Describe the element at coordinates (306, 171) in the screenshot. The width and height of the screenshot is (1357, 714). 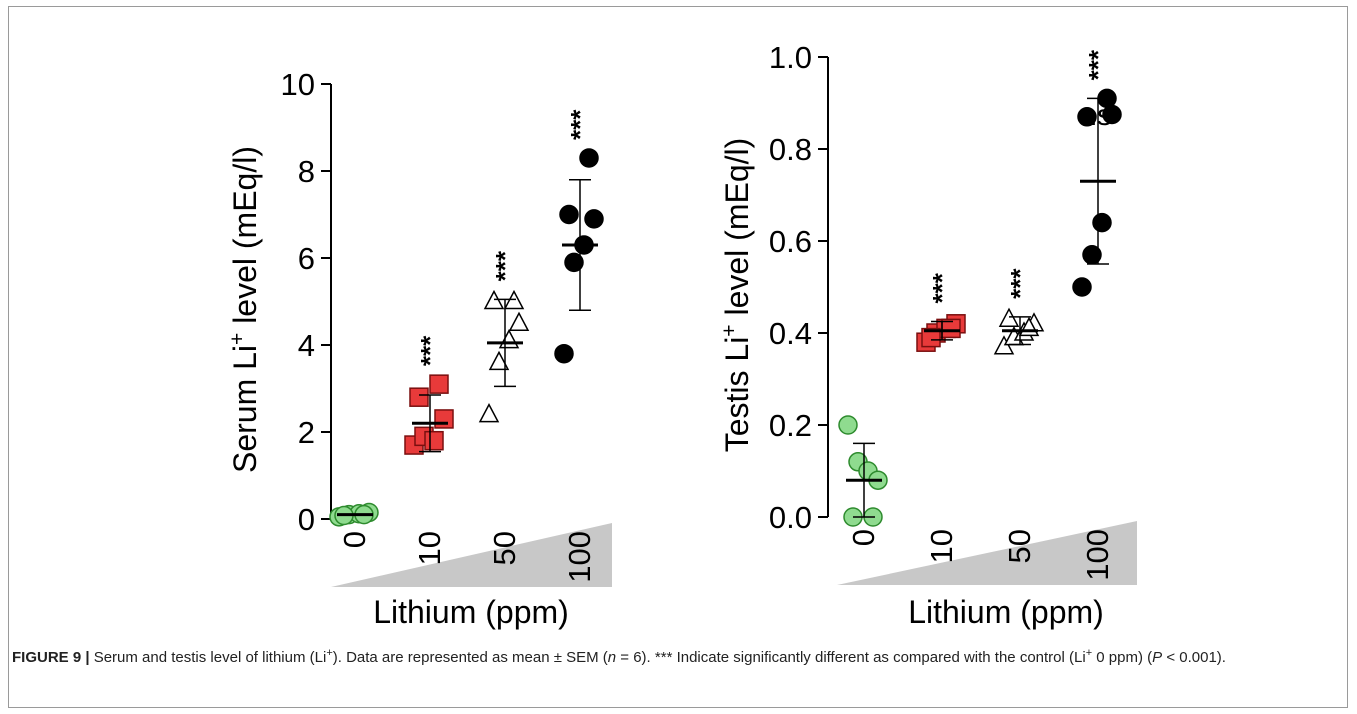
I see `y-tick-label: 8` at that location.